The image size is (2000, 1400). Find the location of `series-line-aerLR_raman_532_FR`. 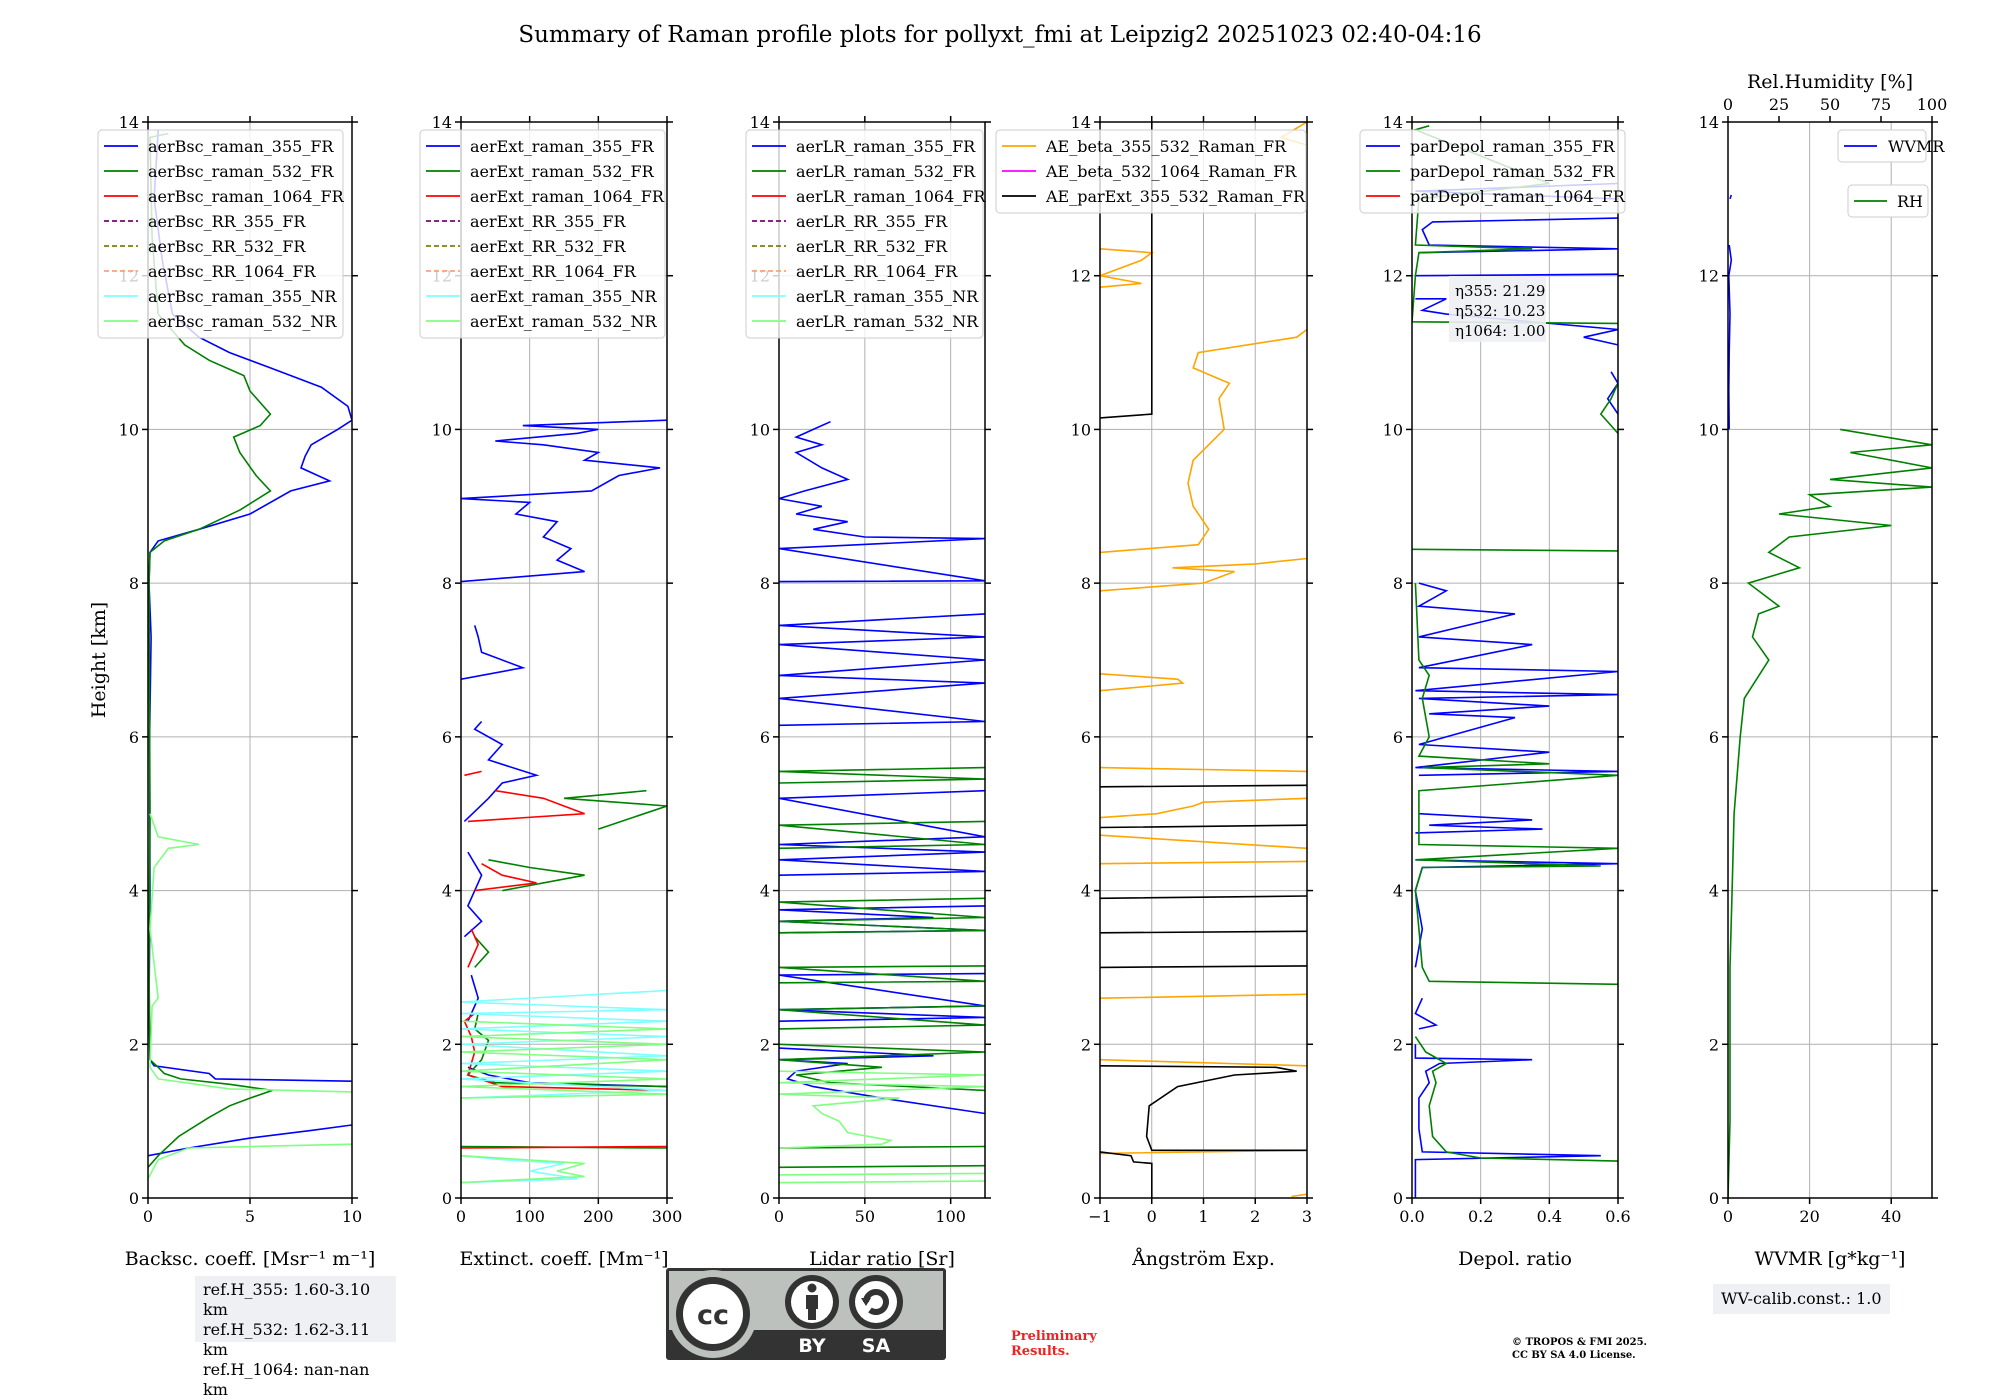

series-line-aerLR_raman_532_FR is located at coordinates (882, 967).